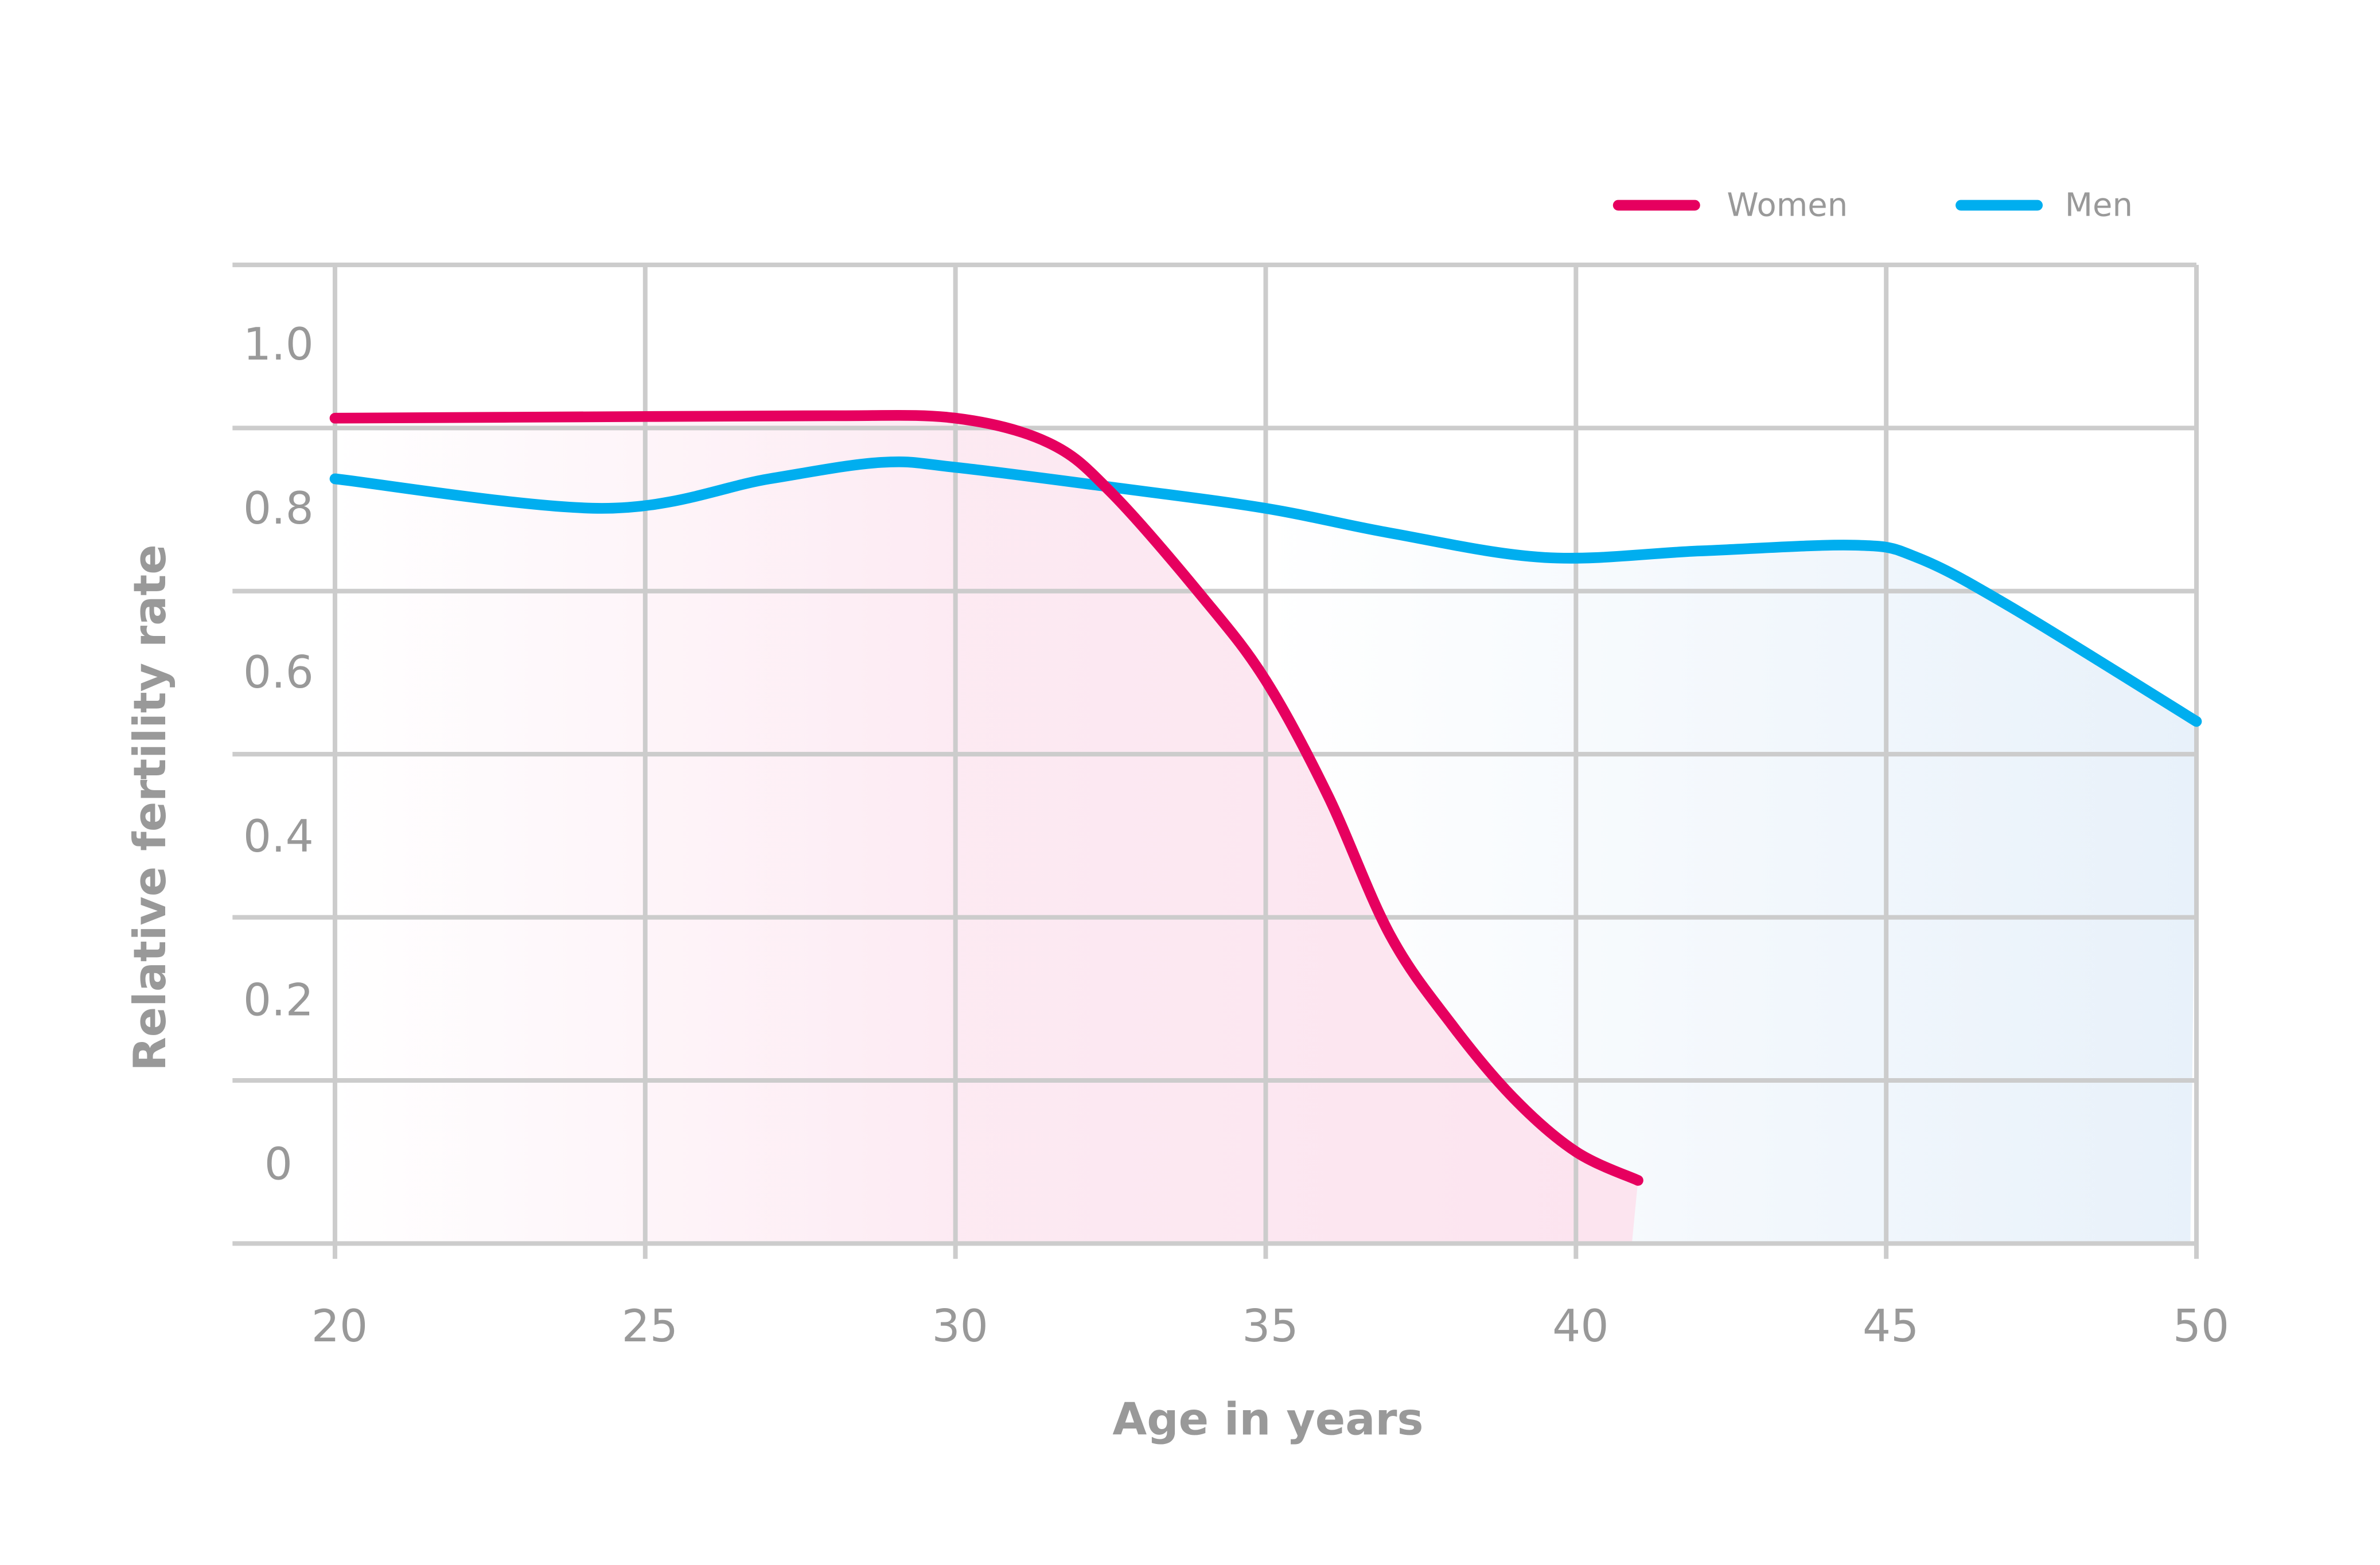 The height and width of the screenshot is (1565, 2380). I want to click on x-tick-label: 45, so click(1891, 1326).